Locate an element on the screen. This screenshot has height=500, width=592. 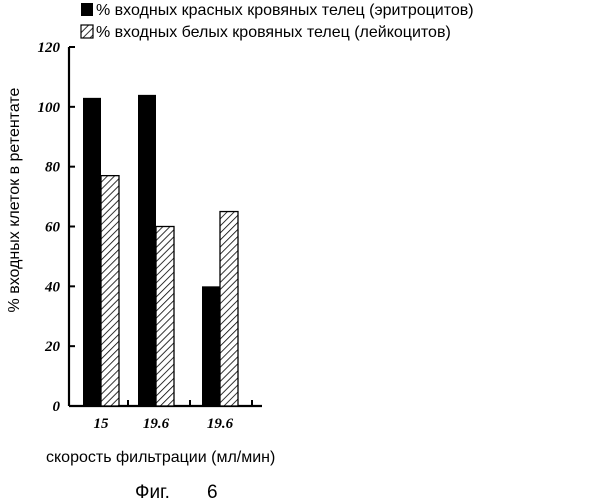
y-tick-label: 100 is located at coordinates (49, 108).